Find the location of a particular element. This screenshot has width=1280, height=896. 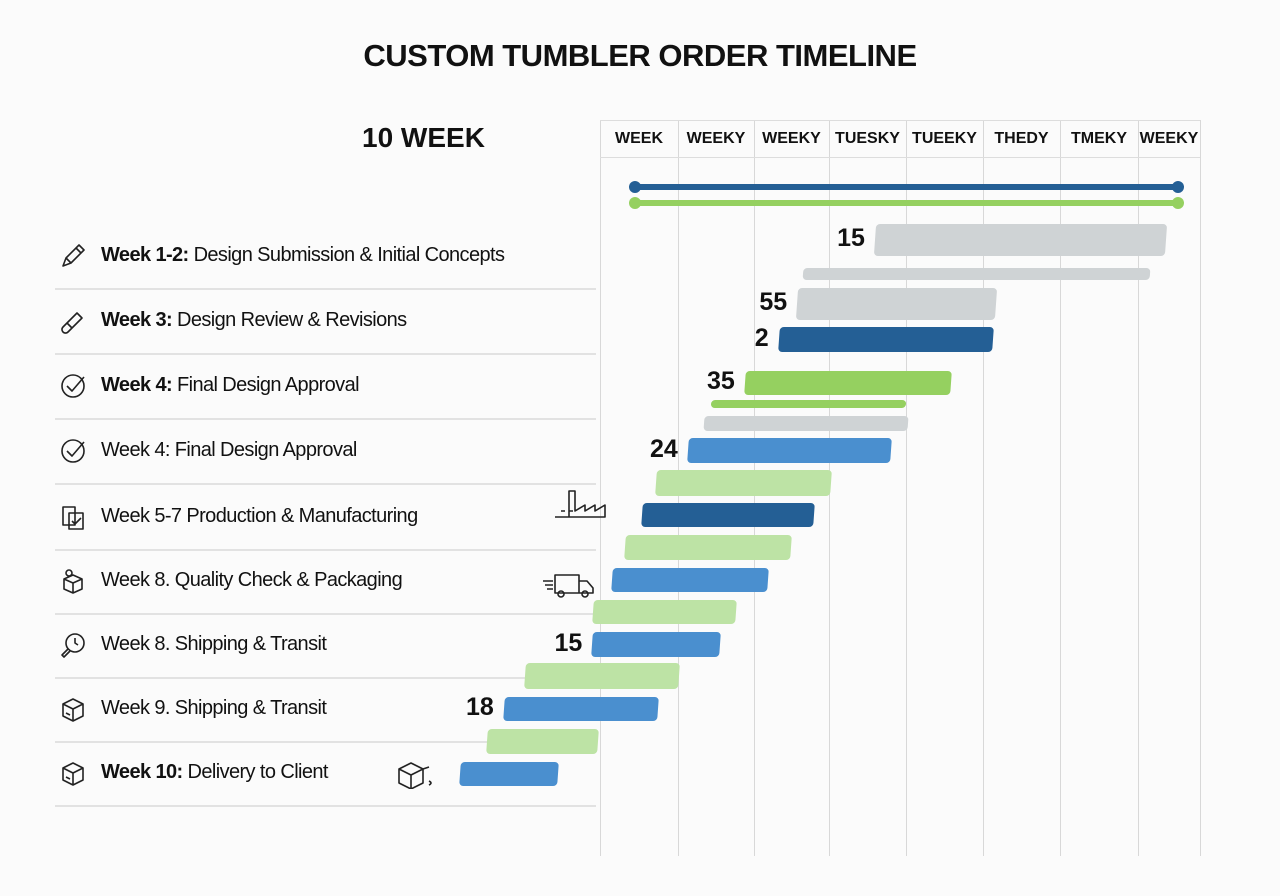

task-name: Design Review & Revisions is located at coordinates (289, 320).